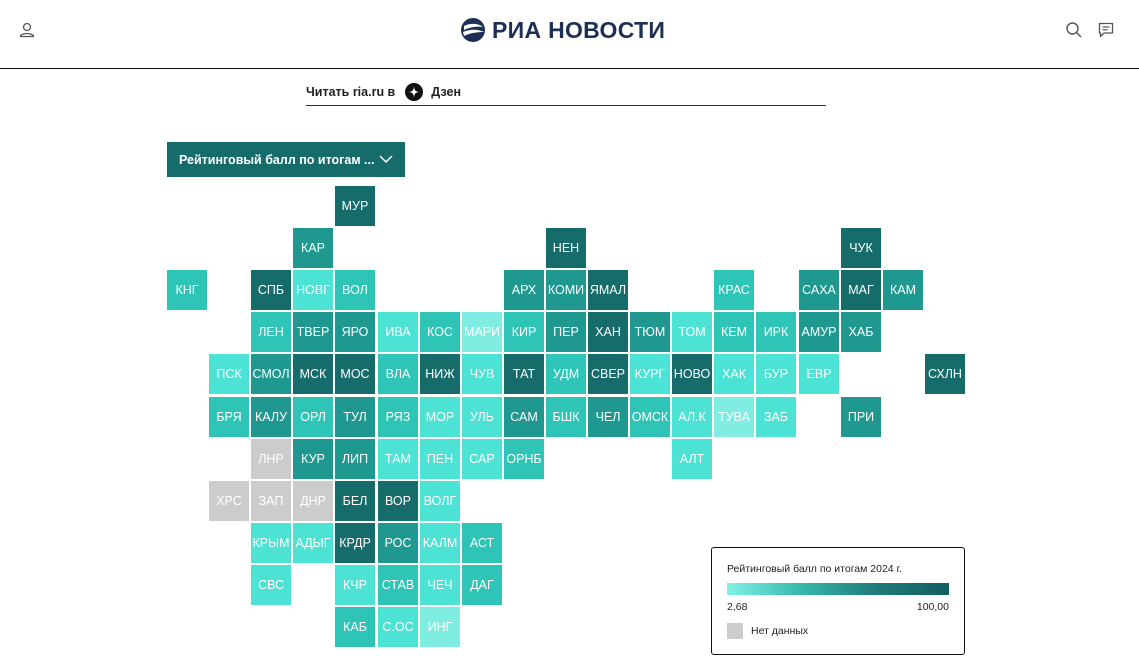  Describe the element at coordinates (313, 248) in the screenshot. I see `region-tile: КАР` at that location.